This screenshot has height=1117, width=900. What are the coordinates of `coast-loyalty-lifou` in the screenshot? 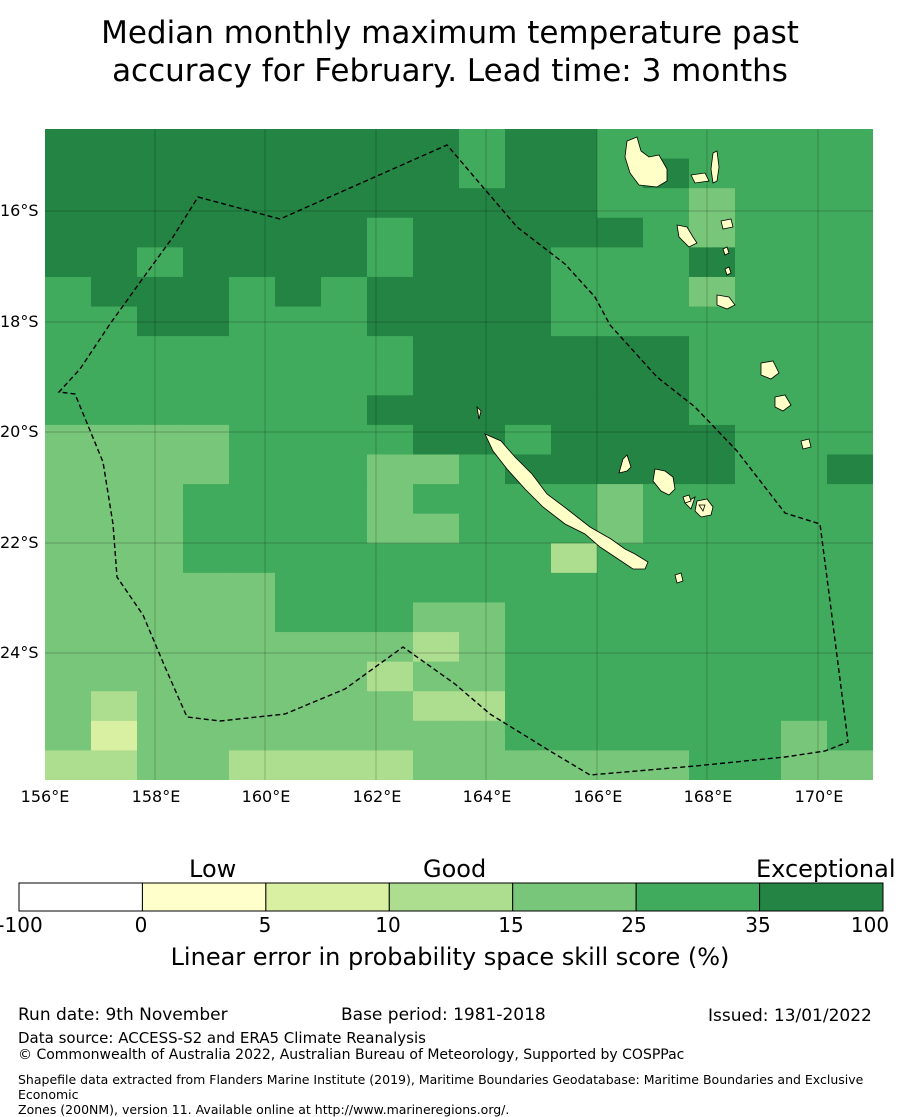 It's located at (664, 482).